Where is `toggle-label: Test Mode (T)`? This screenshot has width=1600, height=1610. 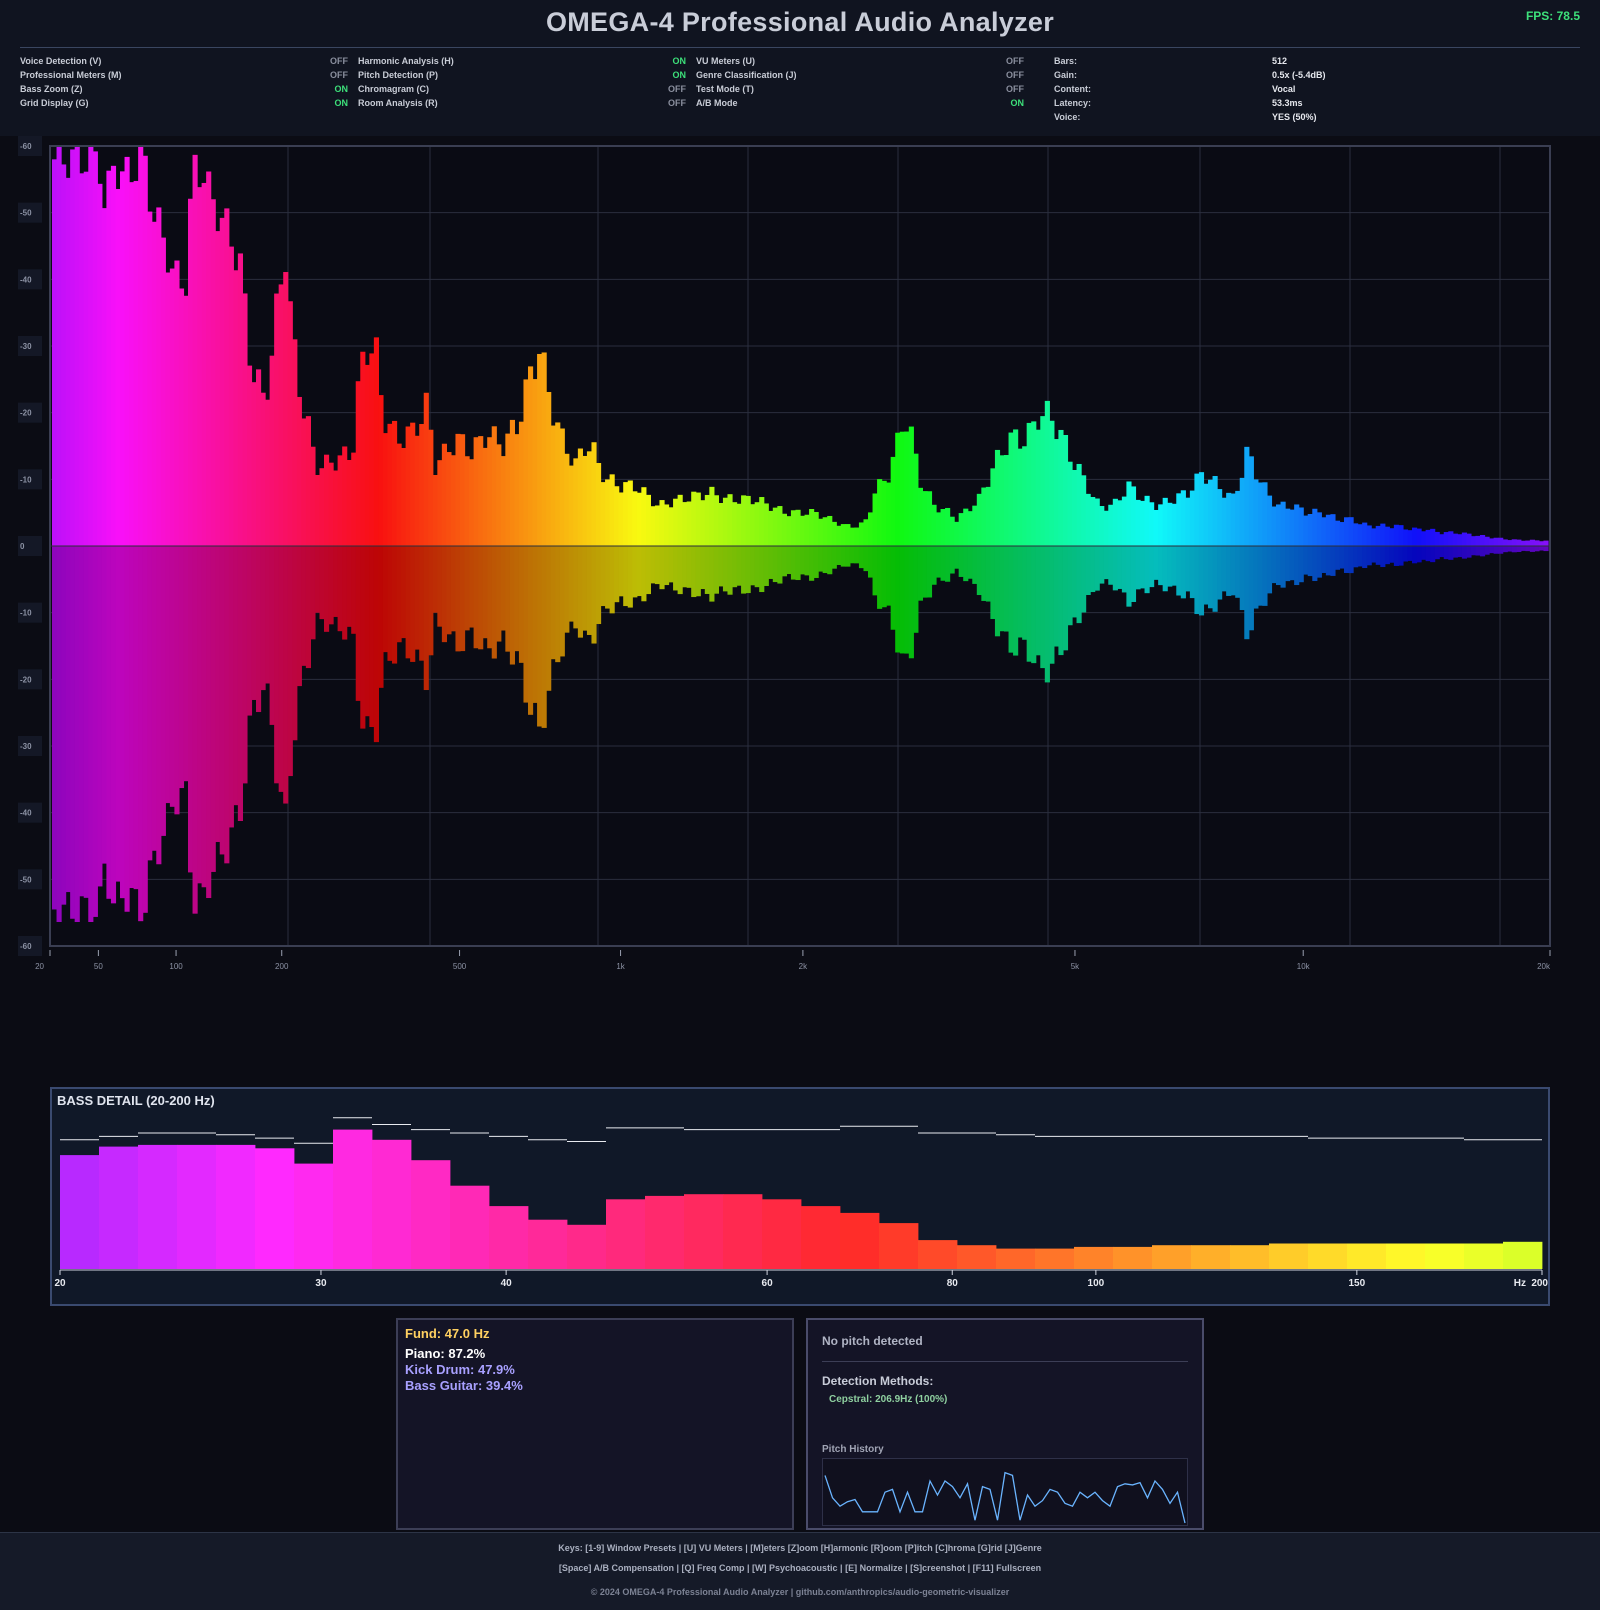
toggle-label: Test Mode (T) is located at coordinates (725, 89).